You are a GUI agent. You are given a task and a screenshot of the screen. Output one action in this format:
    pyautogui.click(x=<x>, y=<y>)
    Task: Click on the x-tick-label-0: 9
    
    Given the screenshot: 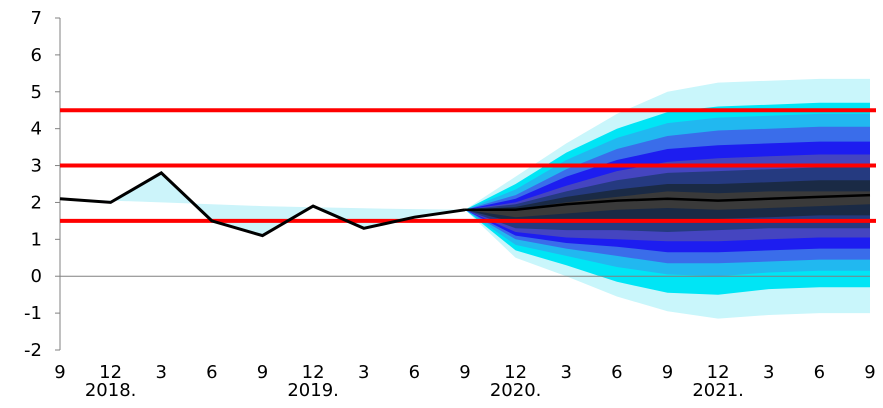 What is the action you would take?
    pyautogui.click(x=59, y=372)
    